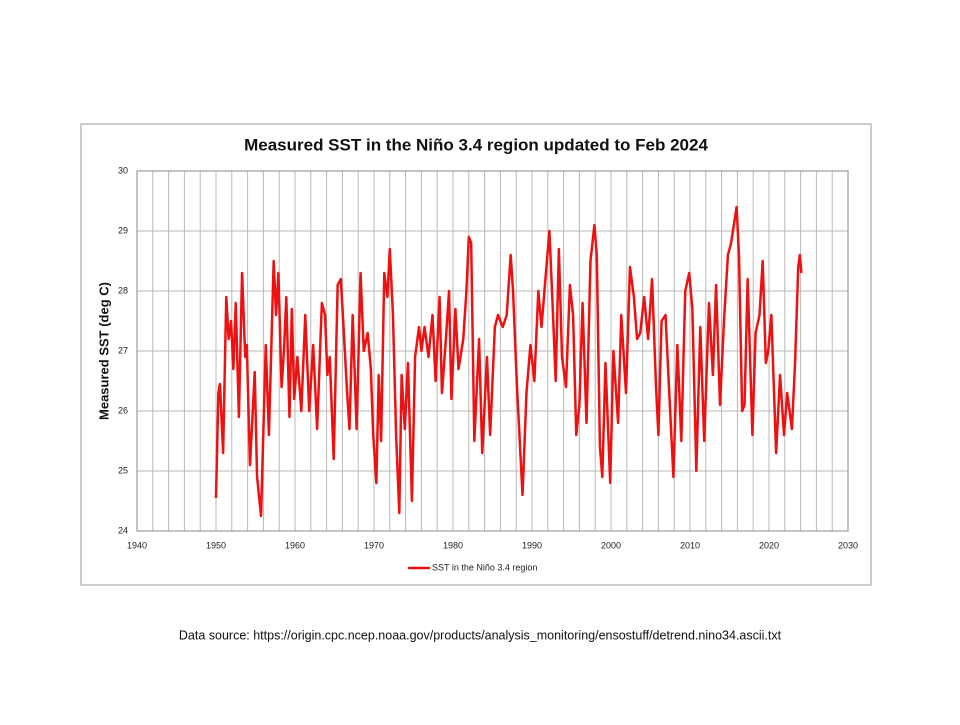 The width and height of the screenshot is (960, 725). I want to click on y-tick-label: 28, so click(123, 290).